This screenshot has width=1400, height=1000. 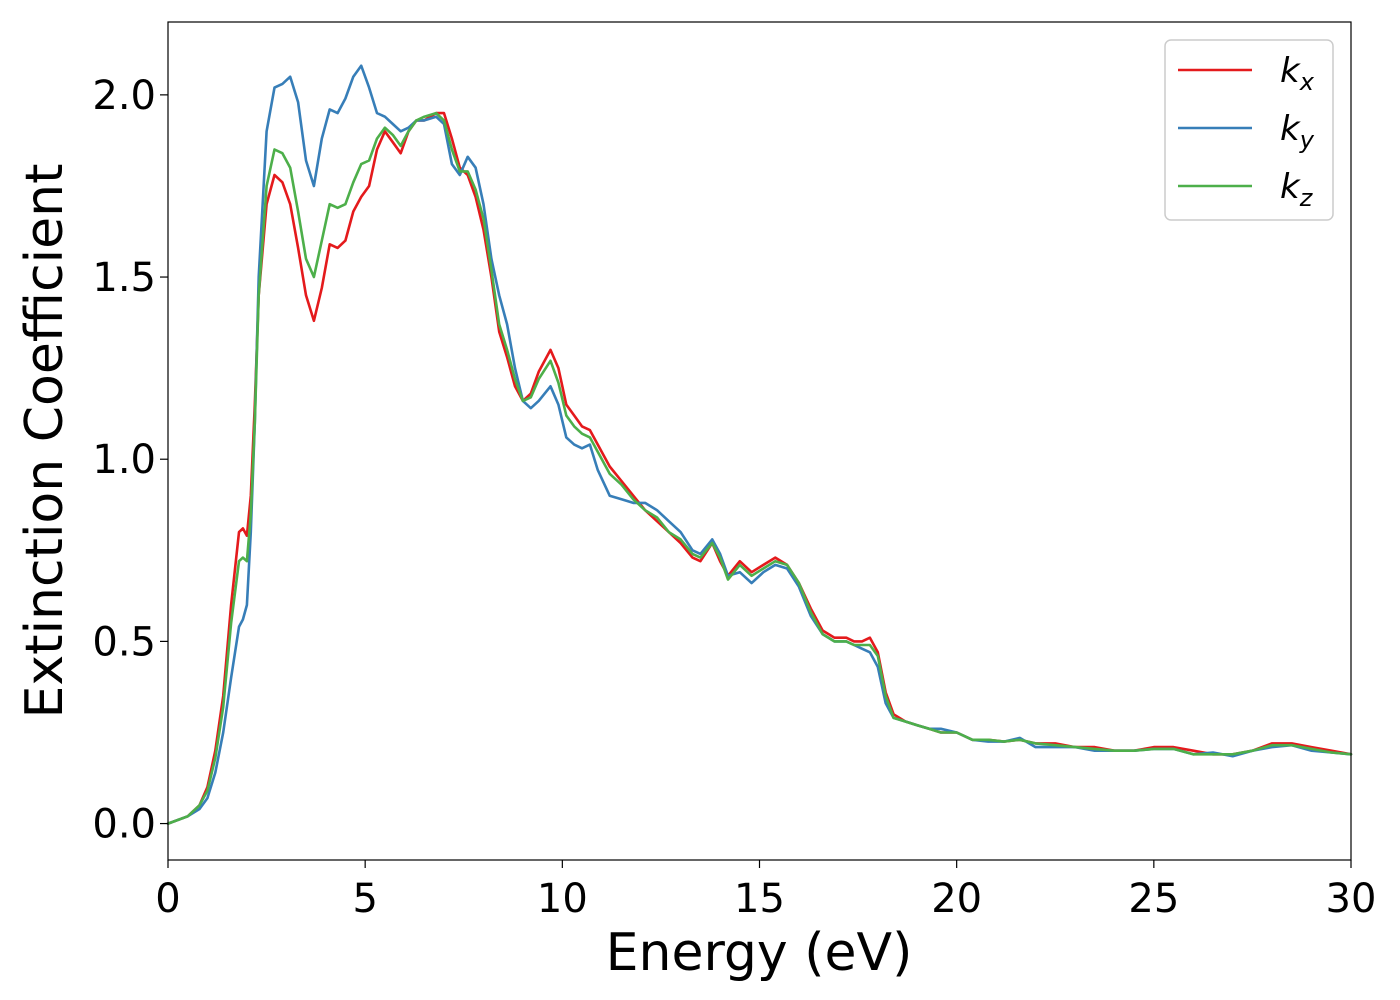 What do you see at coordinates (124, 642) in the screenshot?
I see `y-tick-label: 0.5` at bounding box center [124, 642].